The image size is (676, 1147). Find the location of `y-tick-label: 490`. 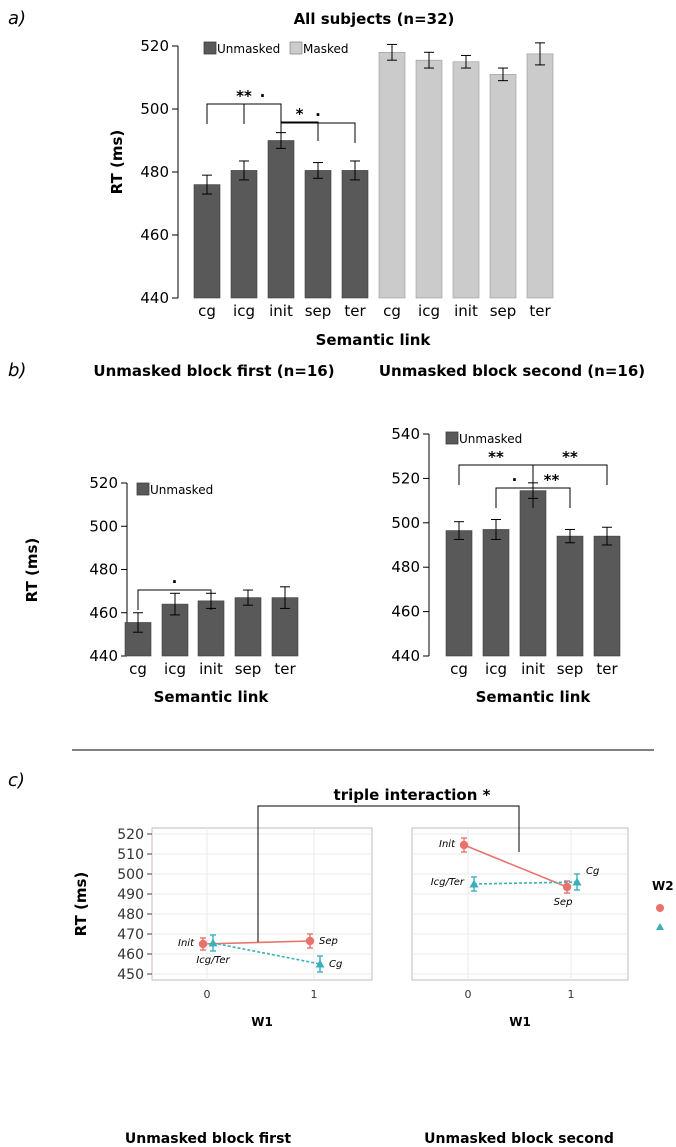

y-tick-label: 490 is located at coordinates (130, 895).